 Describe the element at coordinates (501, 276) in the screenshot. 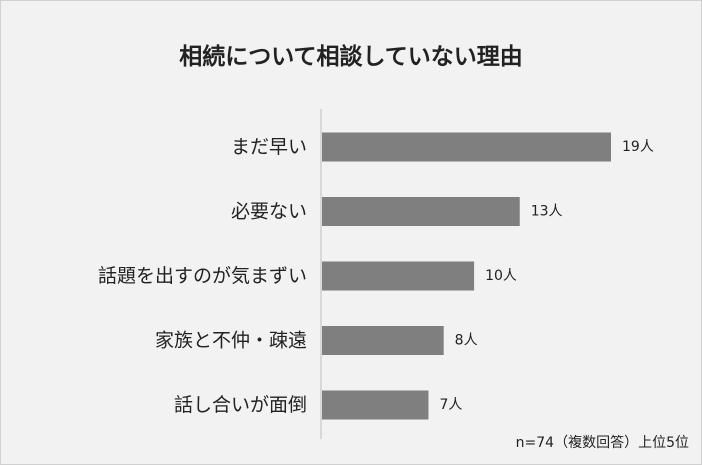

I see `value-label: 10人` at that location.